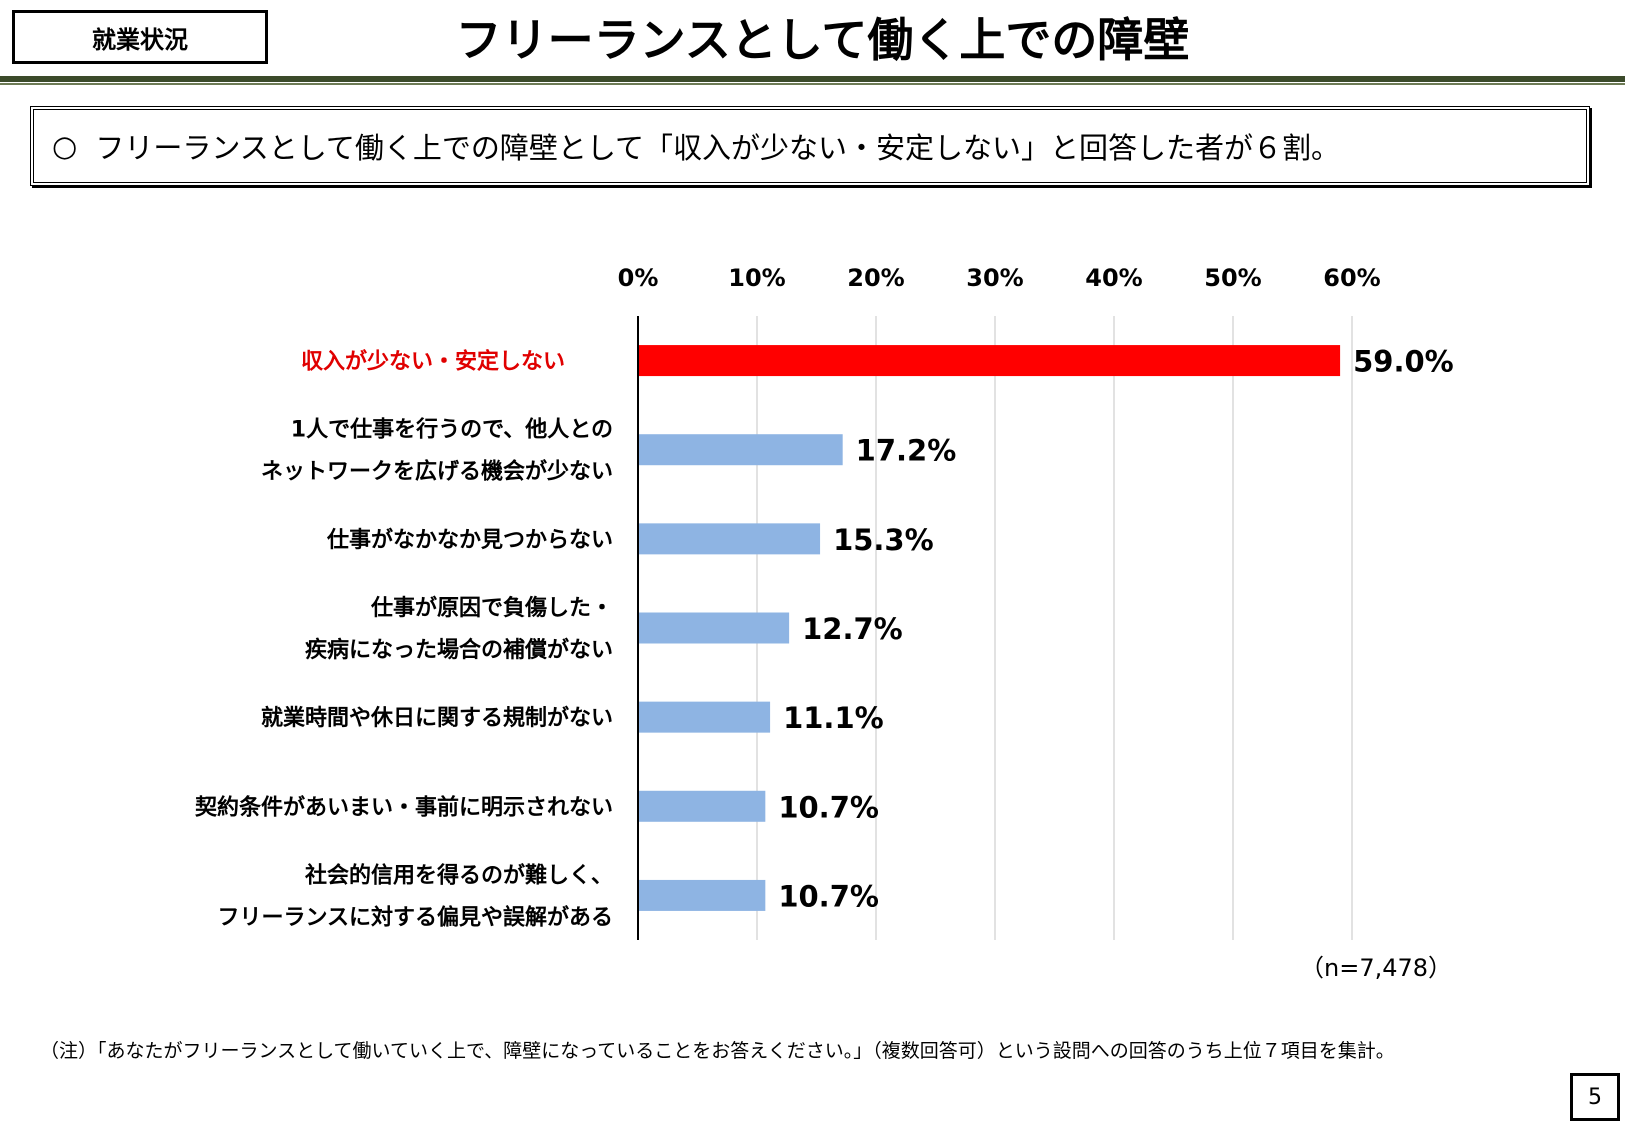 Image resolution: width=1625 pixels, height=1125 pixels. What do you see at coordinates (437, 718) in the screenshot?
I see `category-label: 就業時間や休日に関する規制がない` at bounding box center [437, 718].